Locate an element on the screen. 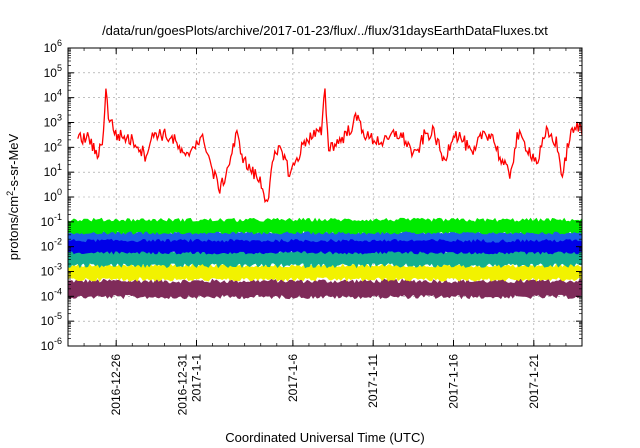 Image resolution: width=640 pixels, height=448 pixels. x-tick-label: 2017-1-6 is located at coordinates (293, 378).